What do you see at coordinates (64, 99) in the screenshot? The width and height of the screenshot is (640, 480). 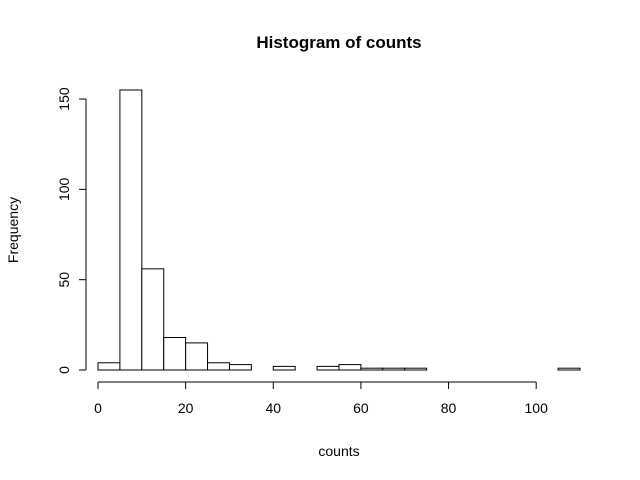 I see `y-tick-label: 150` at bounding box center [64, 99].